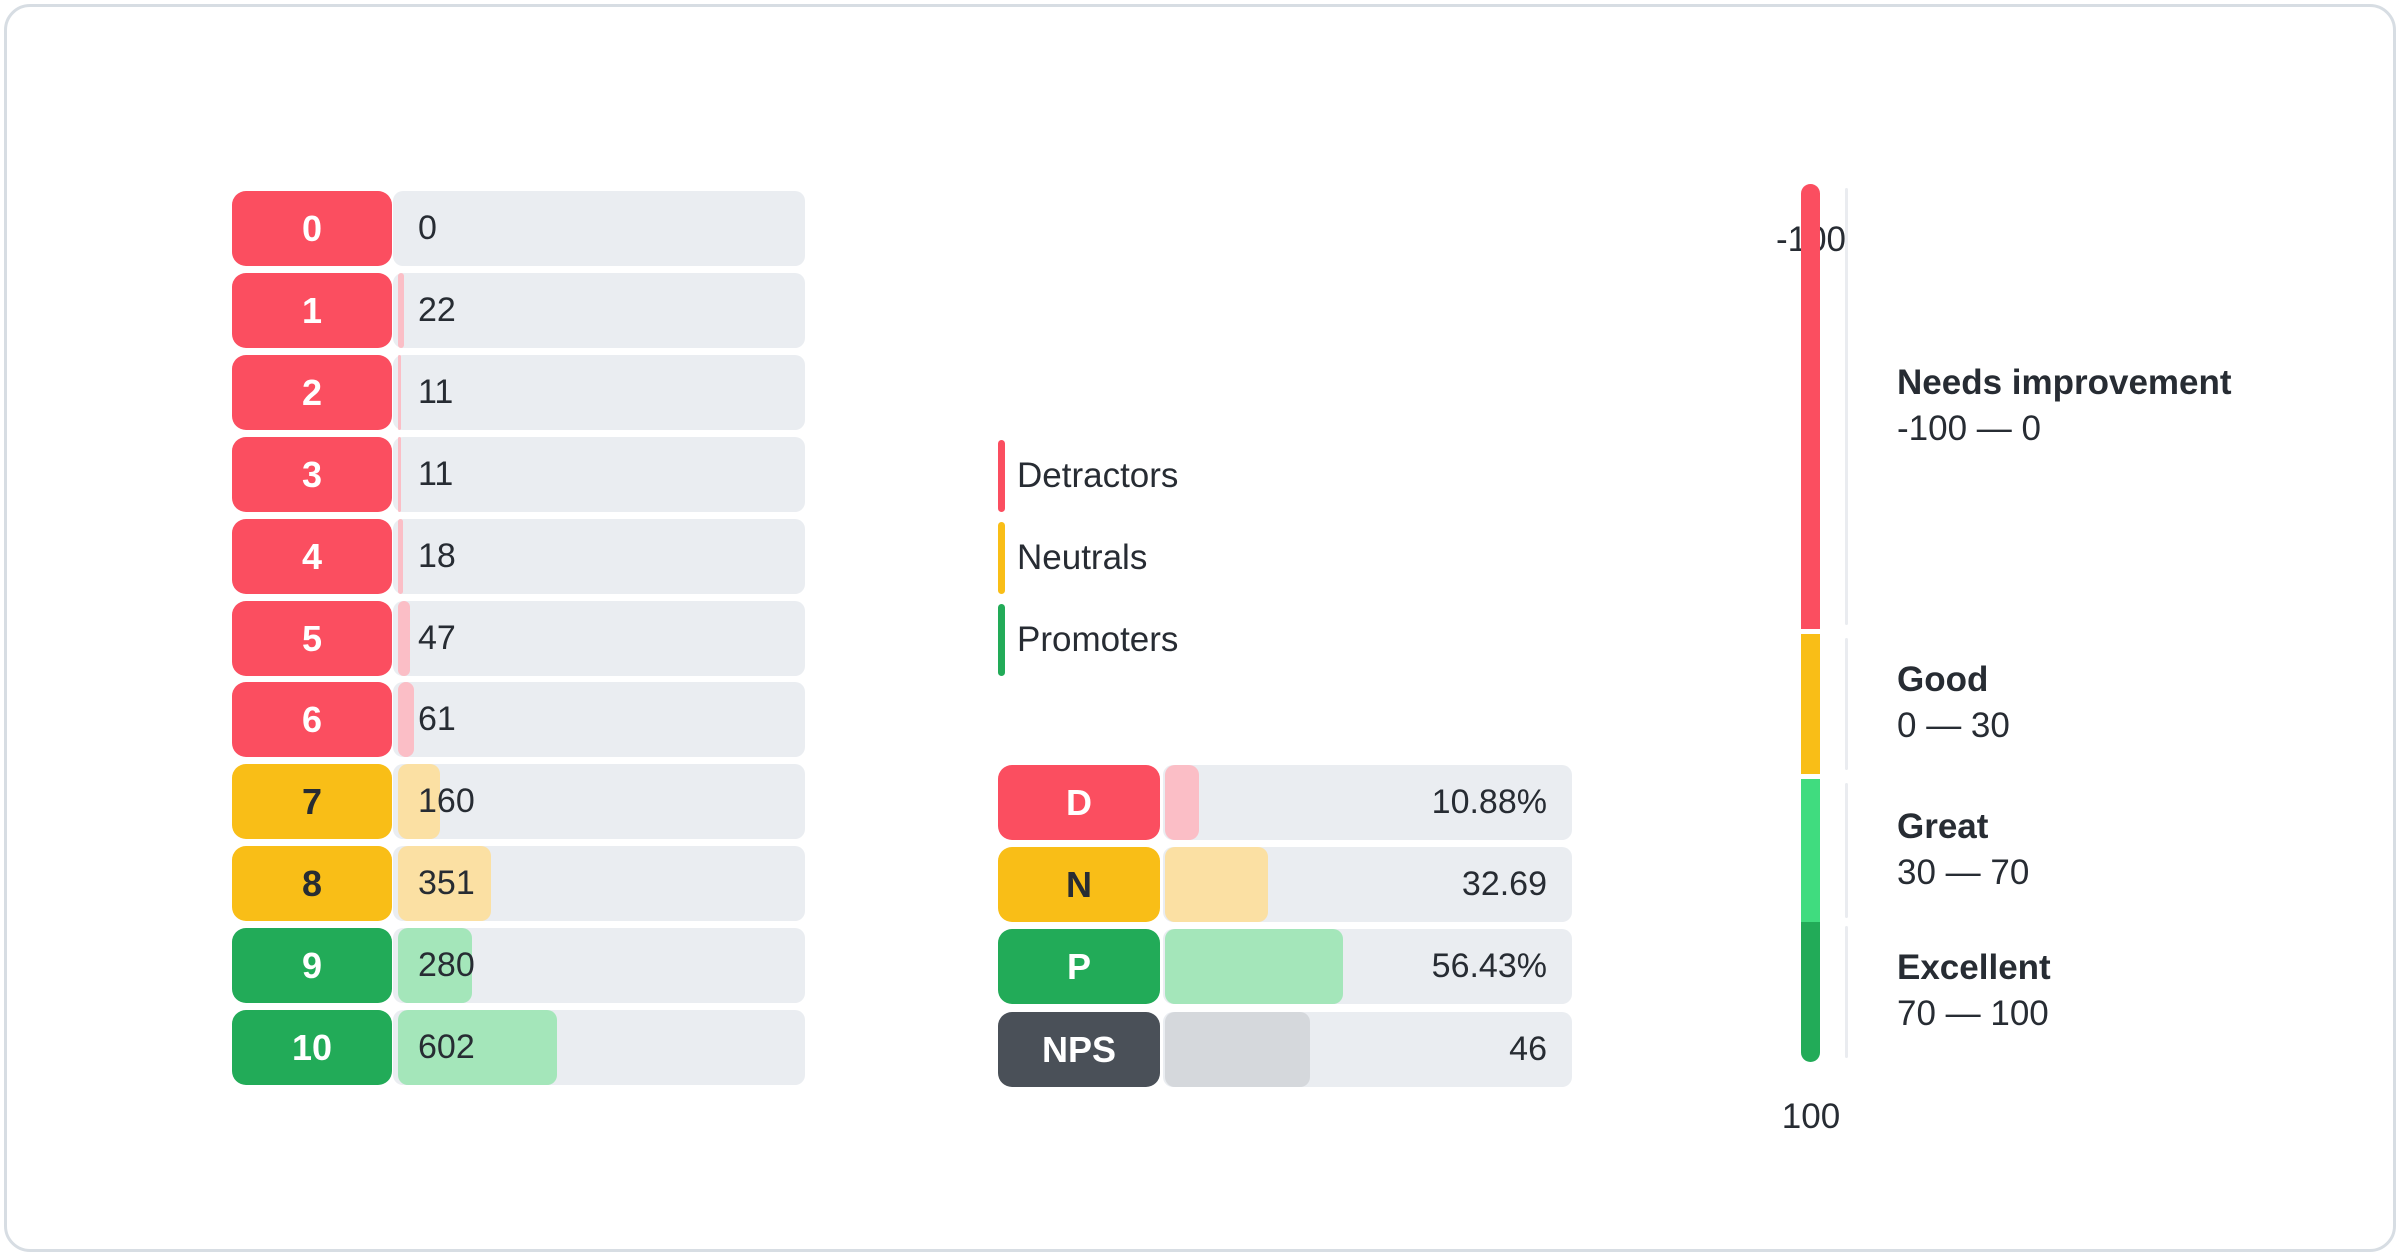 Image resolution: width=2400 pixels, height=1256 pixels. I want to click on score-count: 160, so click(446, 801).